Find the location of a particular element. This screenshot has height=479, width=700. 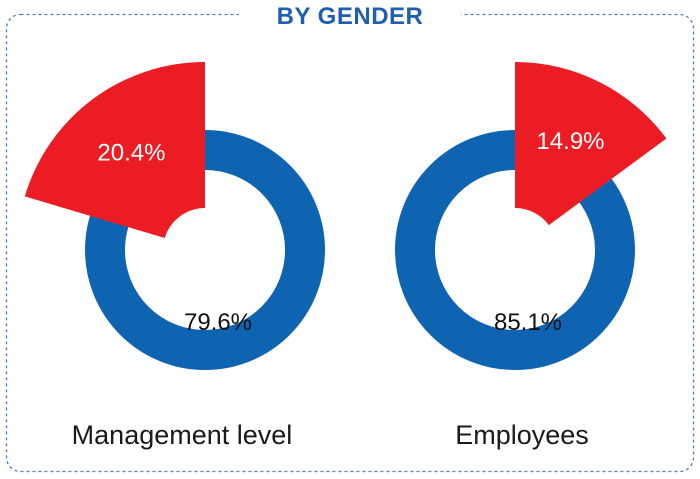

ring-slice-label: 85.1% is located at coordinates (528, 322).